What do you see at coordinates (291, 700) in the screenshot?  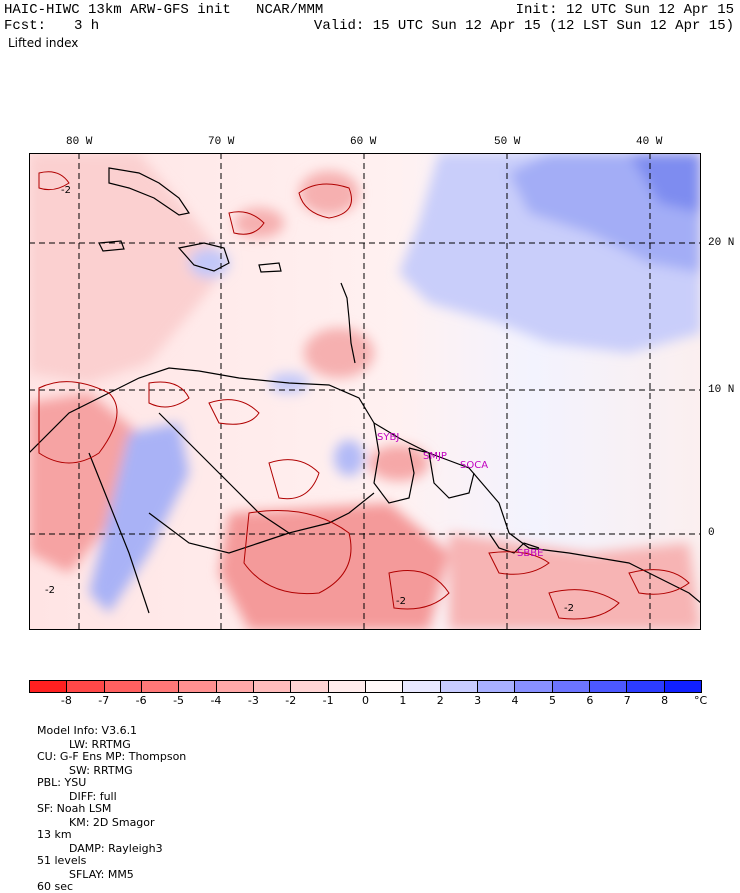 I see `color-legend-tick: -2` at bounding box center [291, 700].